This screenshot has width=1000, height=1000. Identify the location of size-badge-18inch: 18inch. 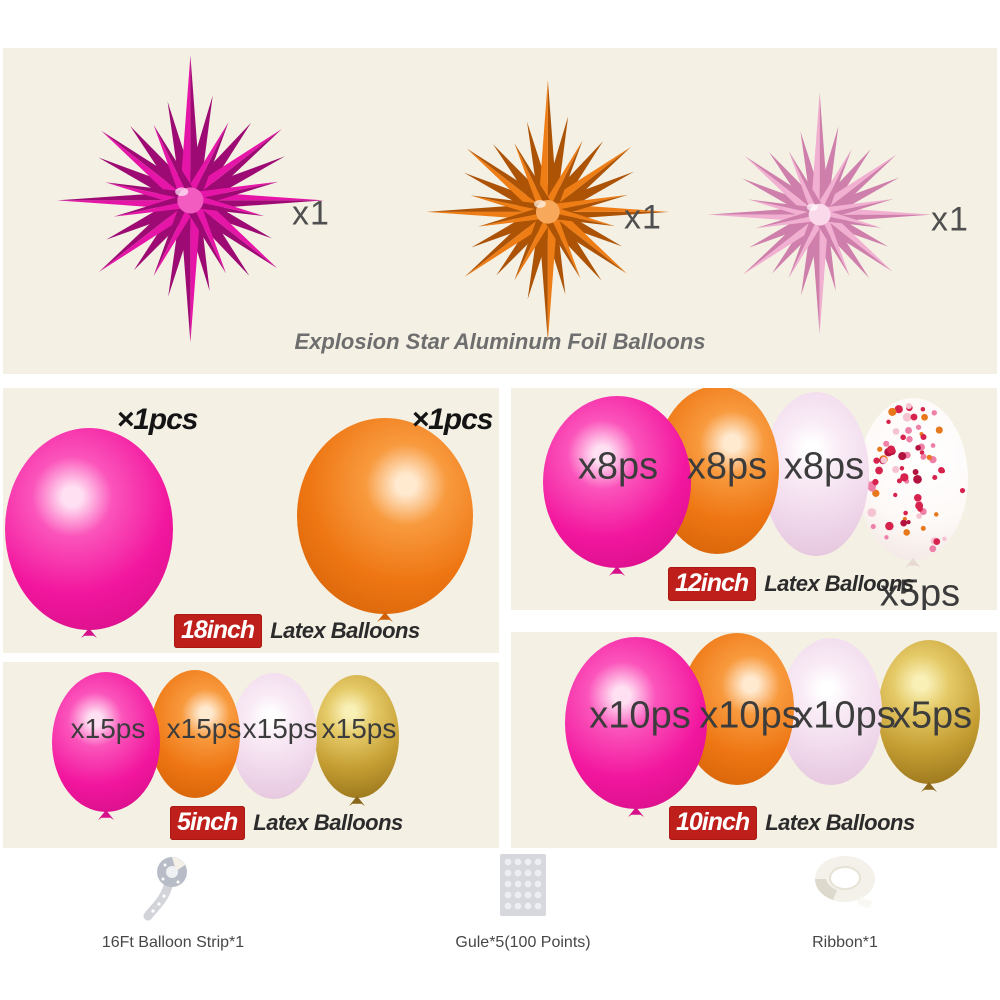
(218, 631).